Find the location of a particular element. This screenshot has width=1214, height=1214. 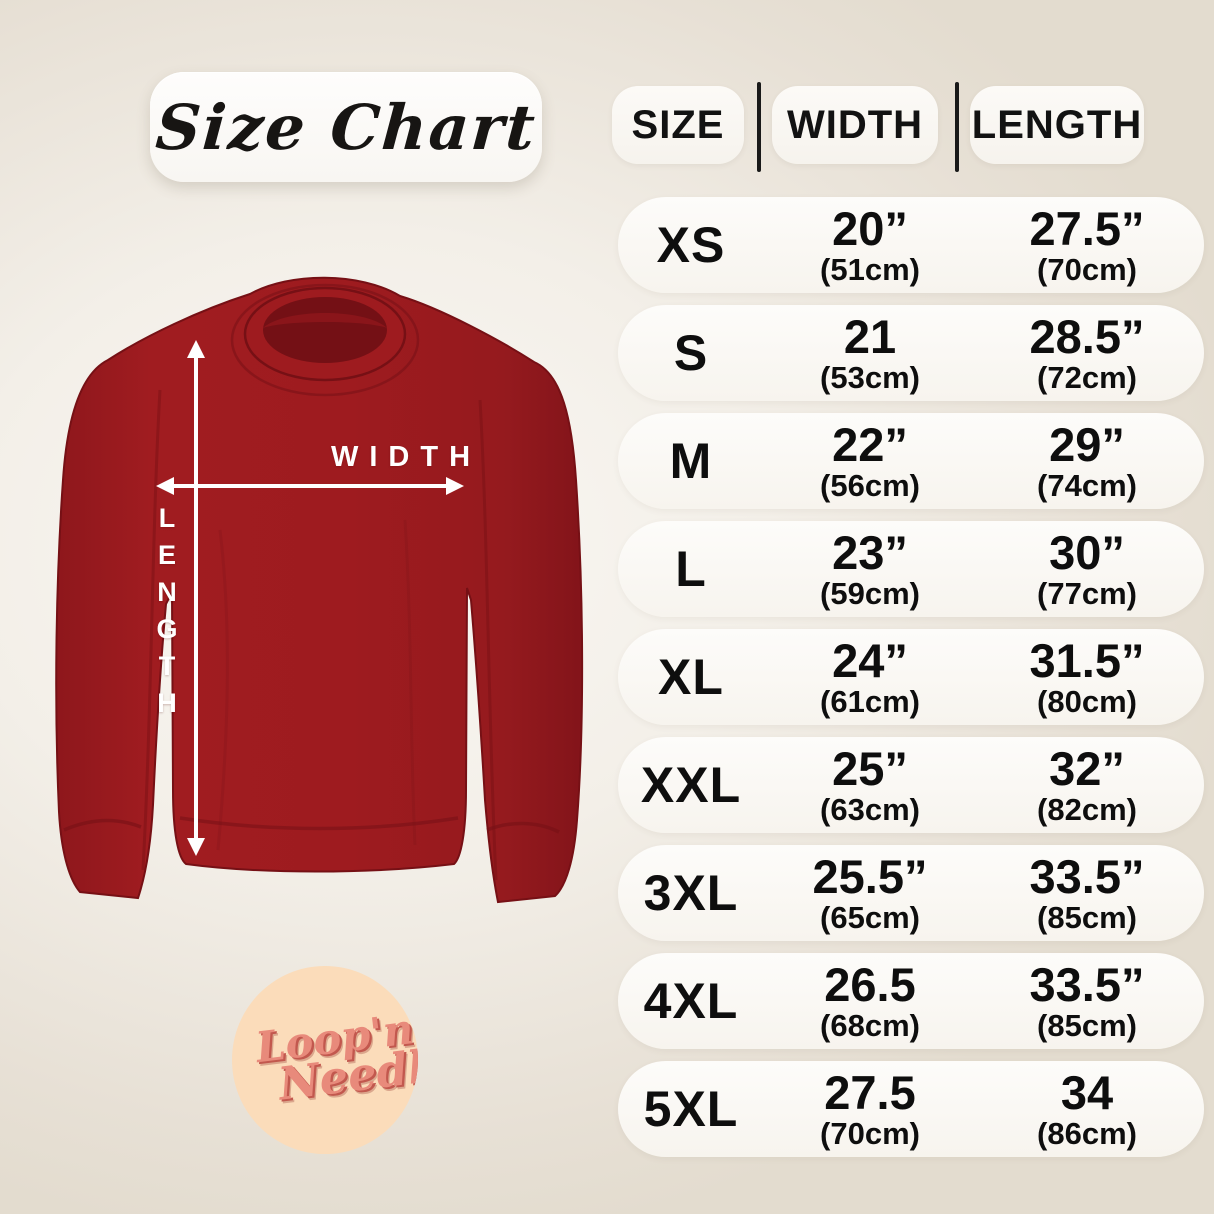

table-row: 5XL 27.5 (70cm) 34 (86cm) is located at coordinates (911, 1109).